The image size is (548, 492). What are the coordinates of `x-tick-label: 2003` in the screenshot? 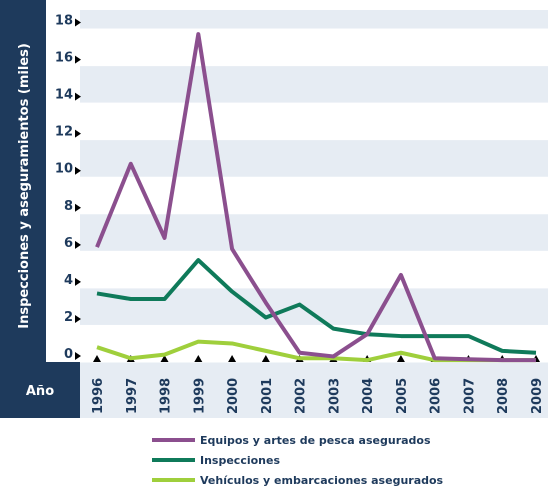 It's located at (334, 396).